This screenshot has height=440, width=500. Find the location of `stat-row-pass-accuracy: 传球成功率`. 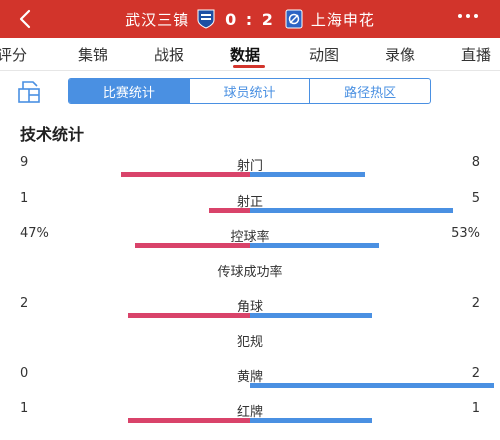

stat-row-pass-accuracy: 传球成功率 is located at coordinates (250, 279).